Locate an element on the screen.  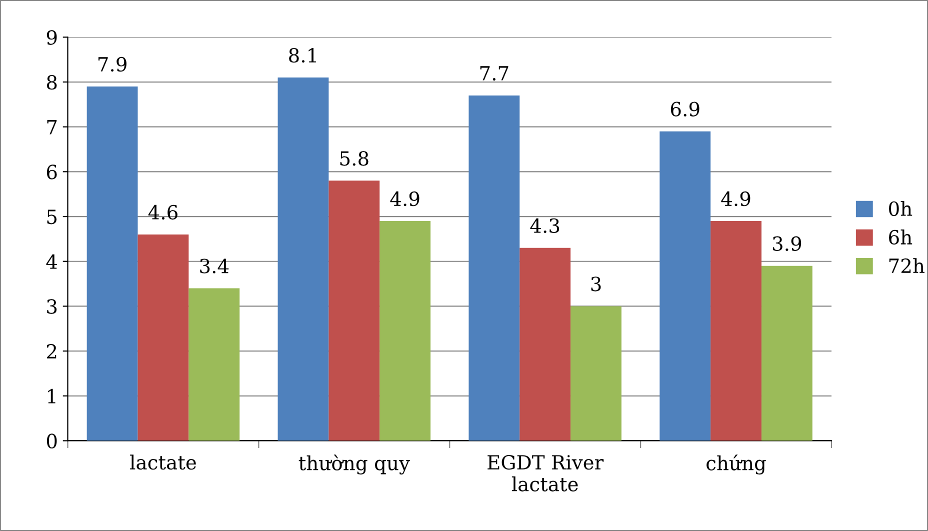
x-tick-label: EGDT River lactate is located at coordinates (546, 473).